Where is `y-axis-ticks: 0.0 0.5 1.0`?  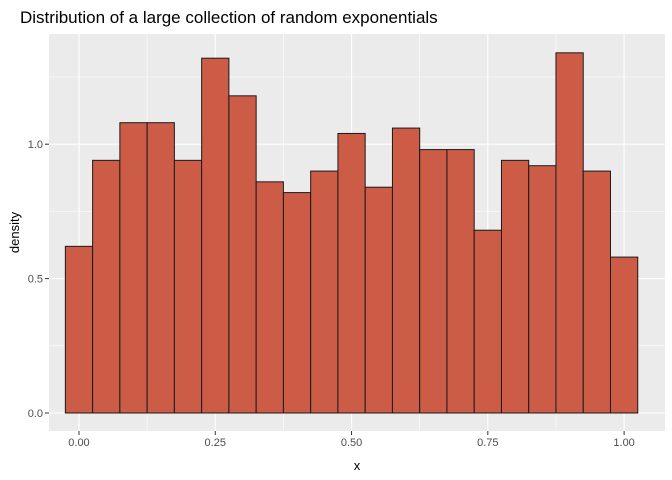 y-axis-ticks: 0.0 0.5 1.0 is located at coordinates (38, 279).